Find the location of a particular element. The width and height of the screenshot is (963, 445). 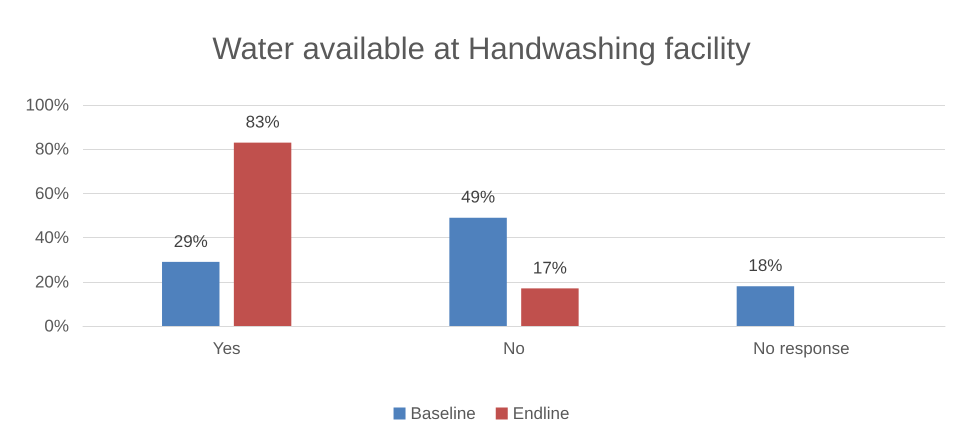

legend-label: Baseline is located at coordinates (443, 413).